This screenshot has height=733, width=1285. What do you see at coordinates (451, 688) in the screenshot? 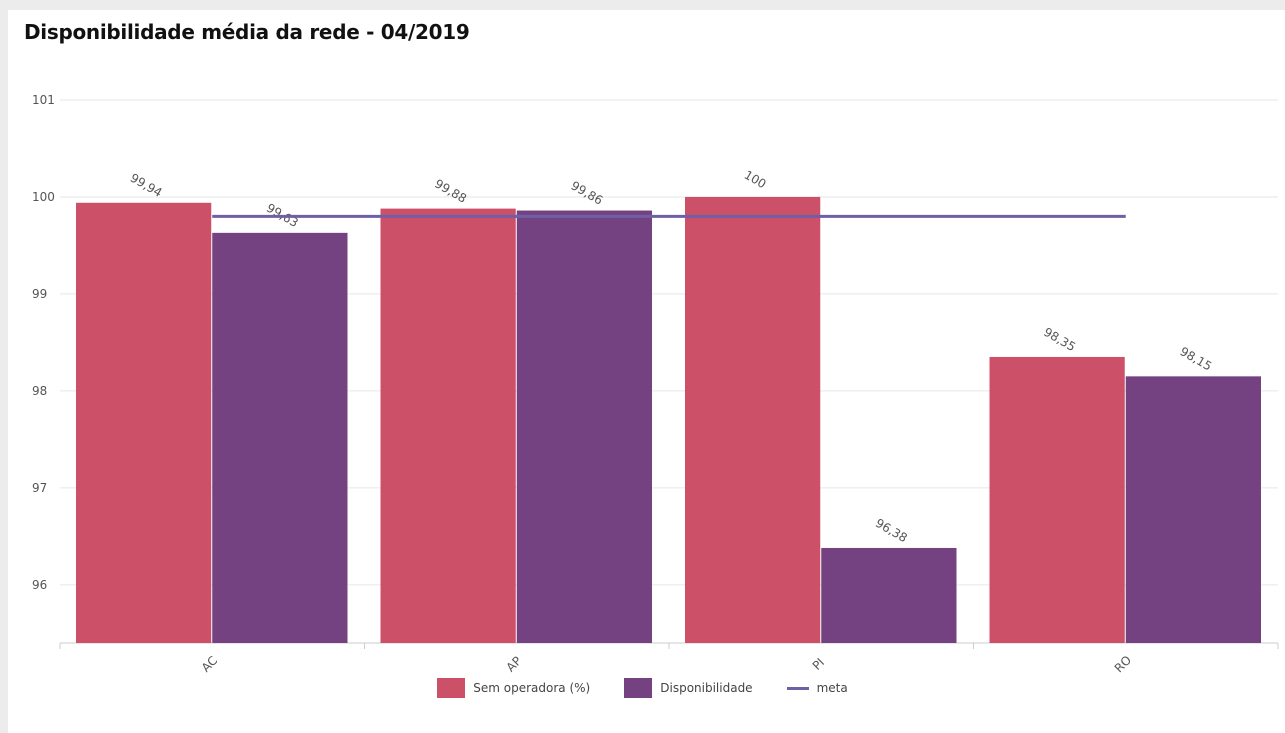
I see `legend-swatch-sem-operadora` at bounding box center [451, 688].